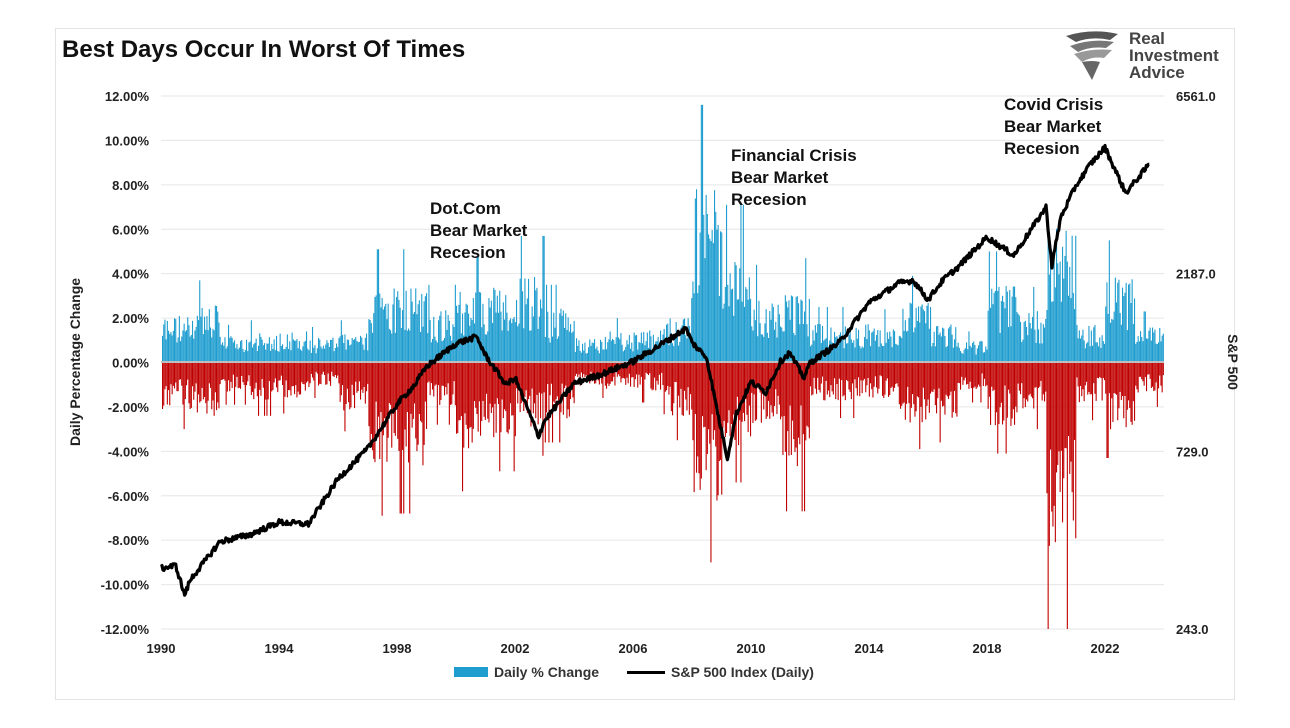  Describe the element at coordinates (634, 672) in the screenshot. I see `chart-legend: Daily % Change S&P 500 Index (Daily)` at that location.